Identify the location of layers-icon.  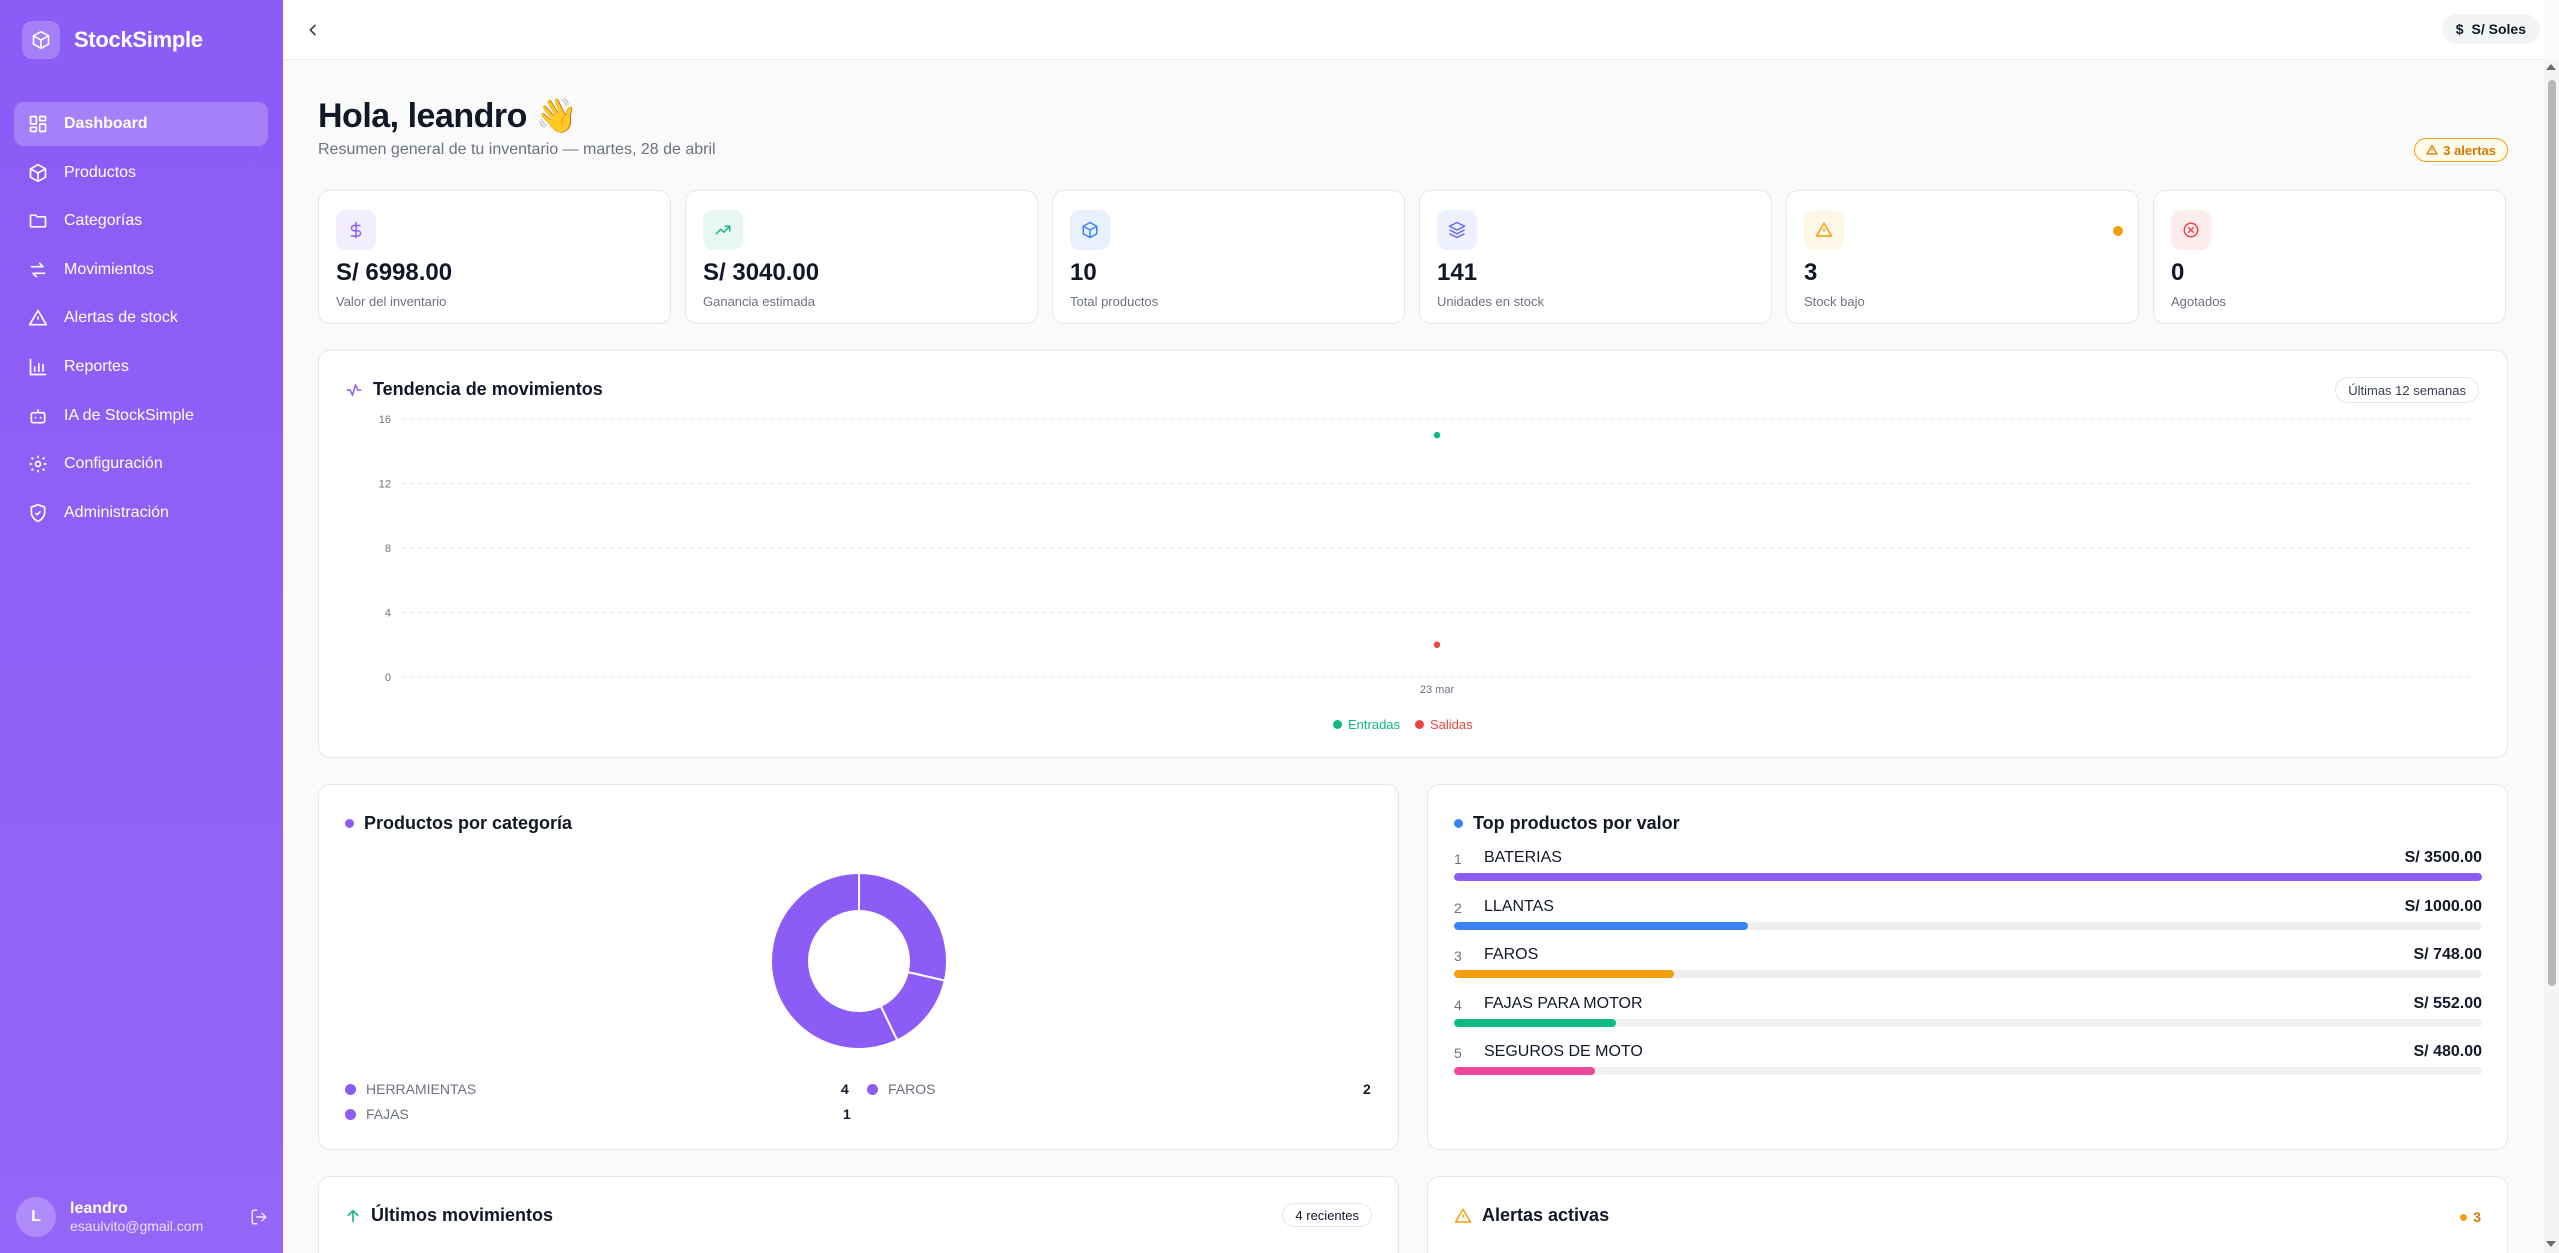
(1457, 230).